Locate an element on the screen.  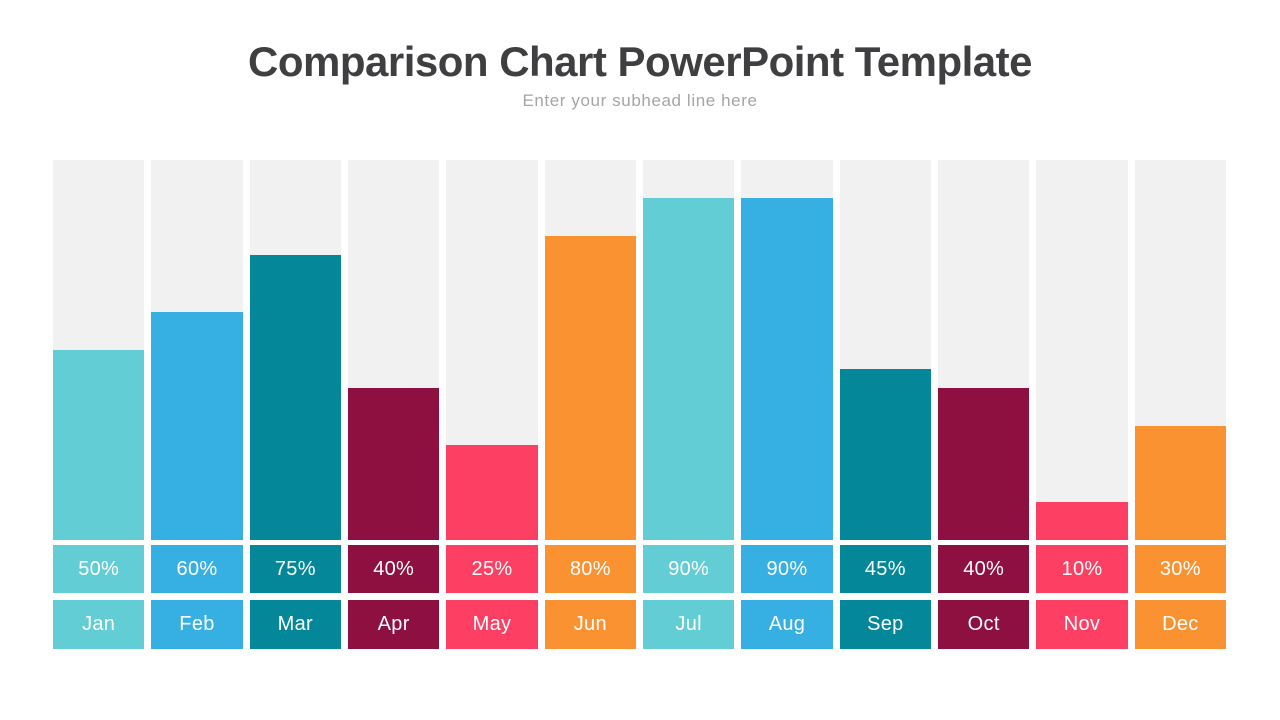
value-badge: 80% is located at coordinates (590, 569).